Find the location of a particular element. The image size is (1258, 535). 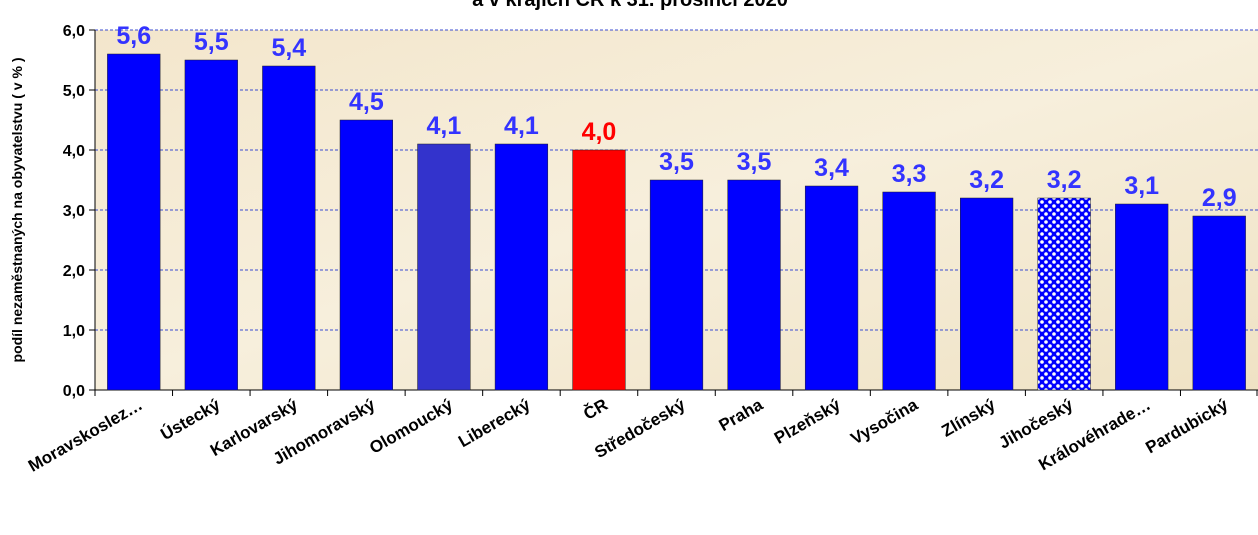

value-label: 4,0 is located at coordinates (599, 132).